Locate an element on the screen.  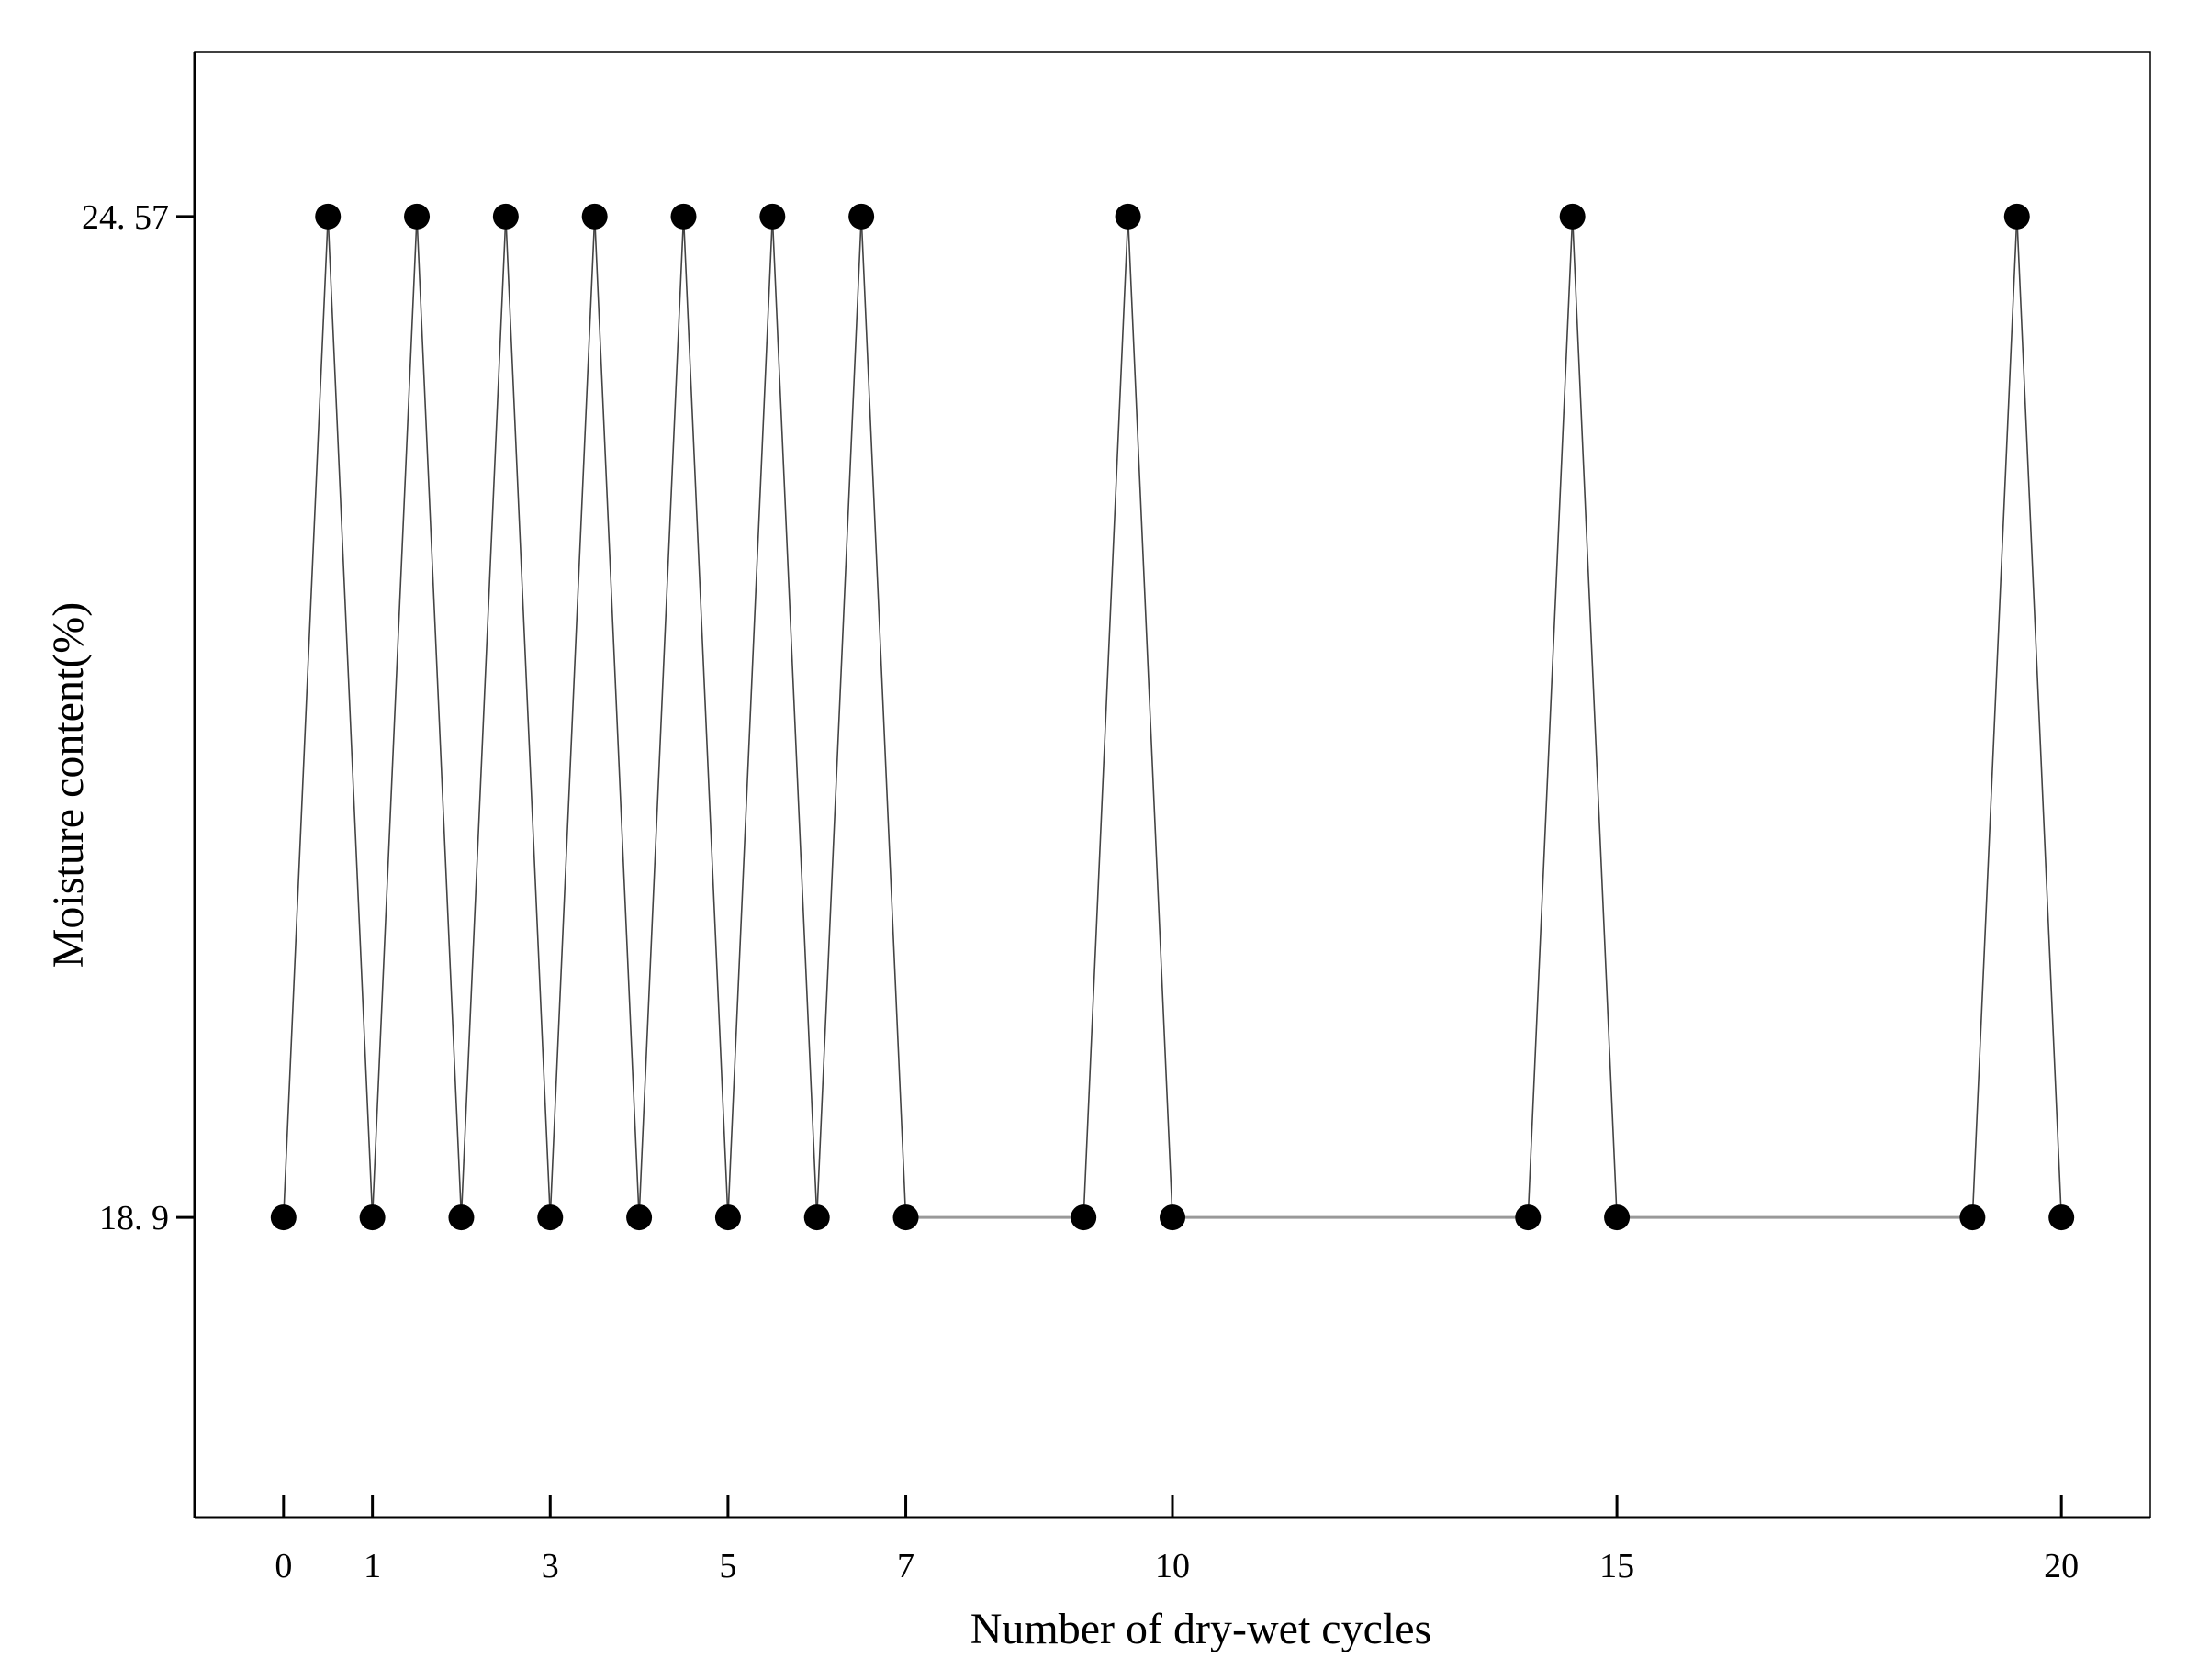
x-tick-label: 15 is located at coordinates (1617, 1566).